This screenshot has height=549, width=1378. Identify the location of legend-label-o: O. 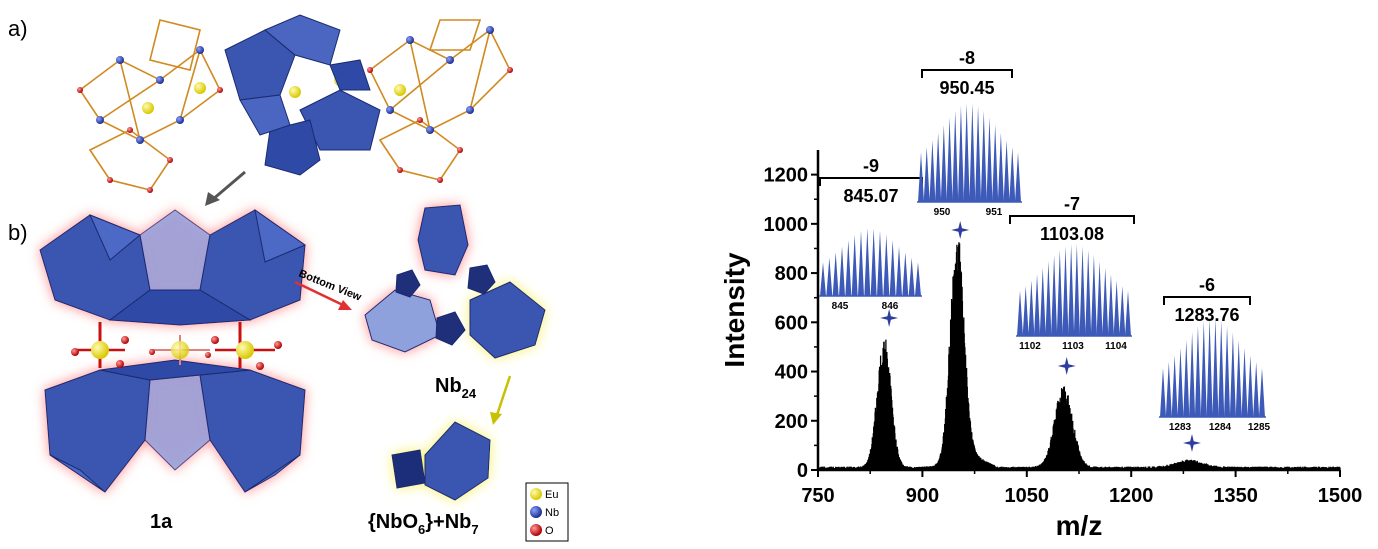
(549, 531).